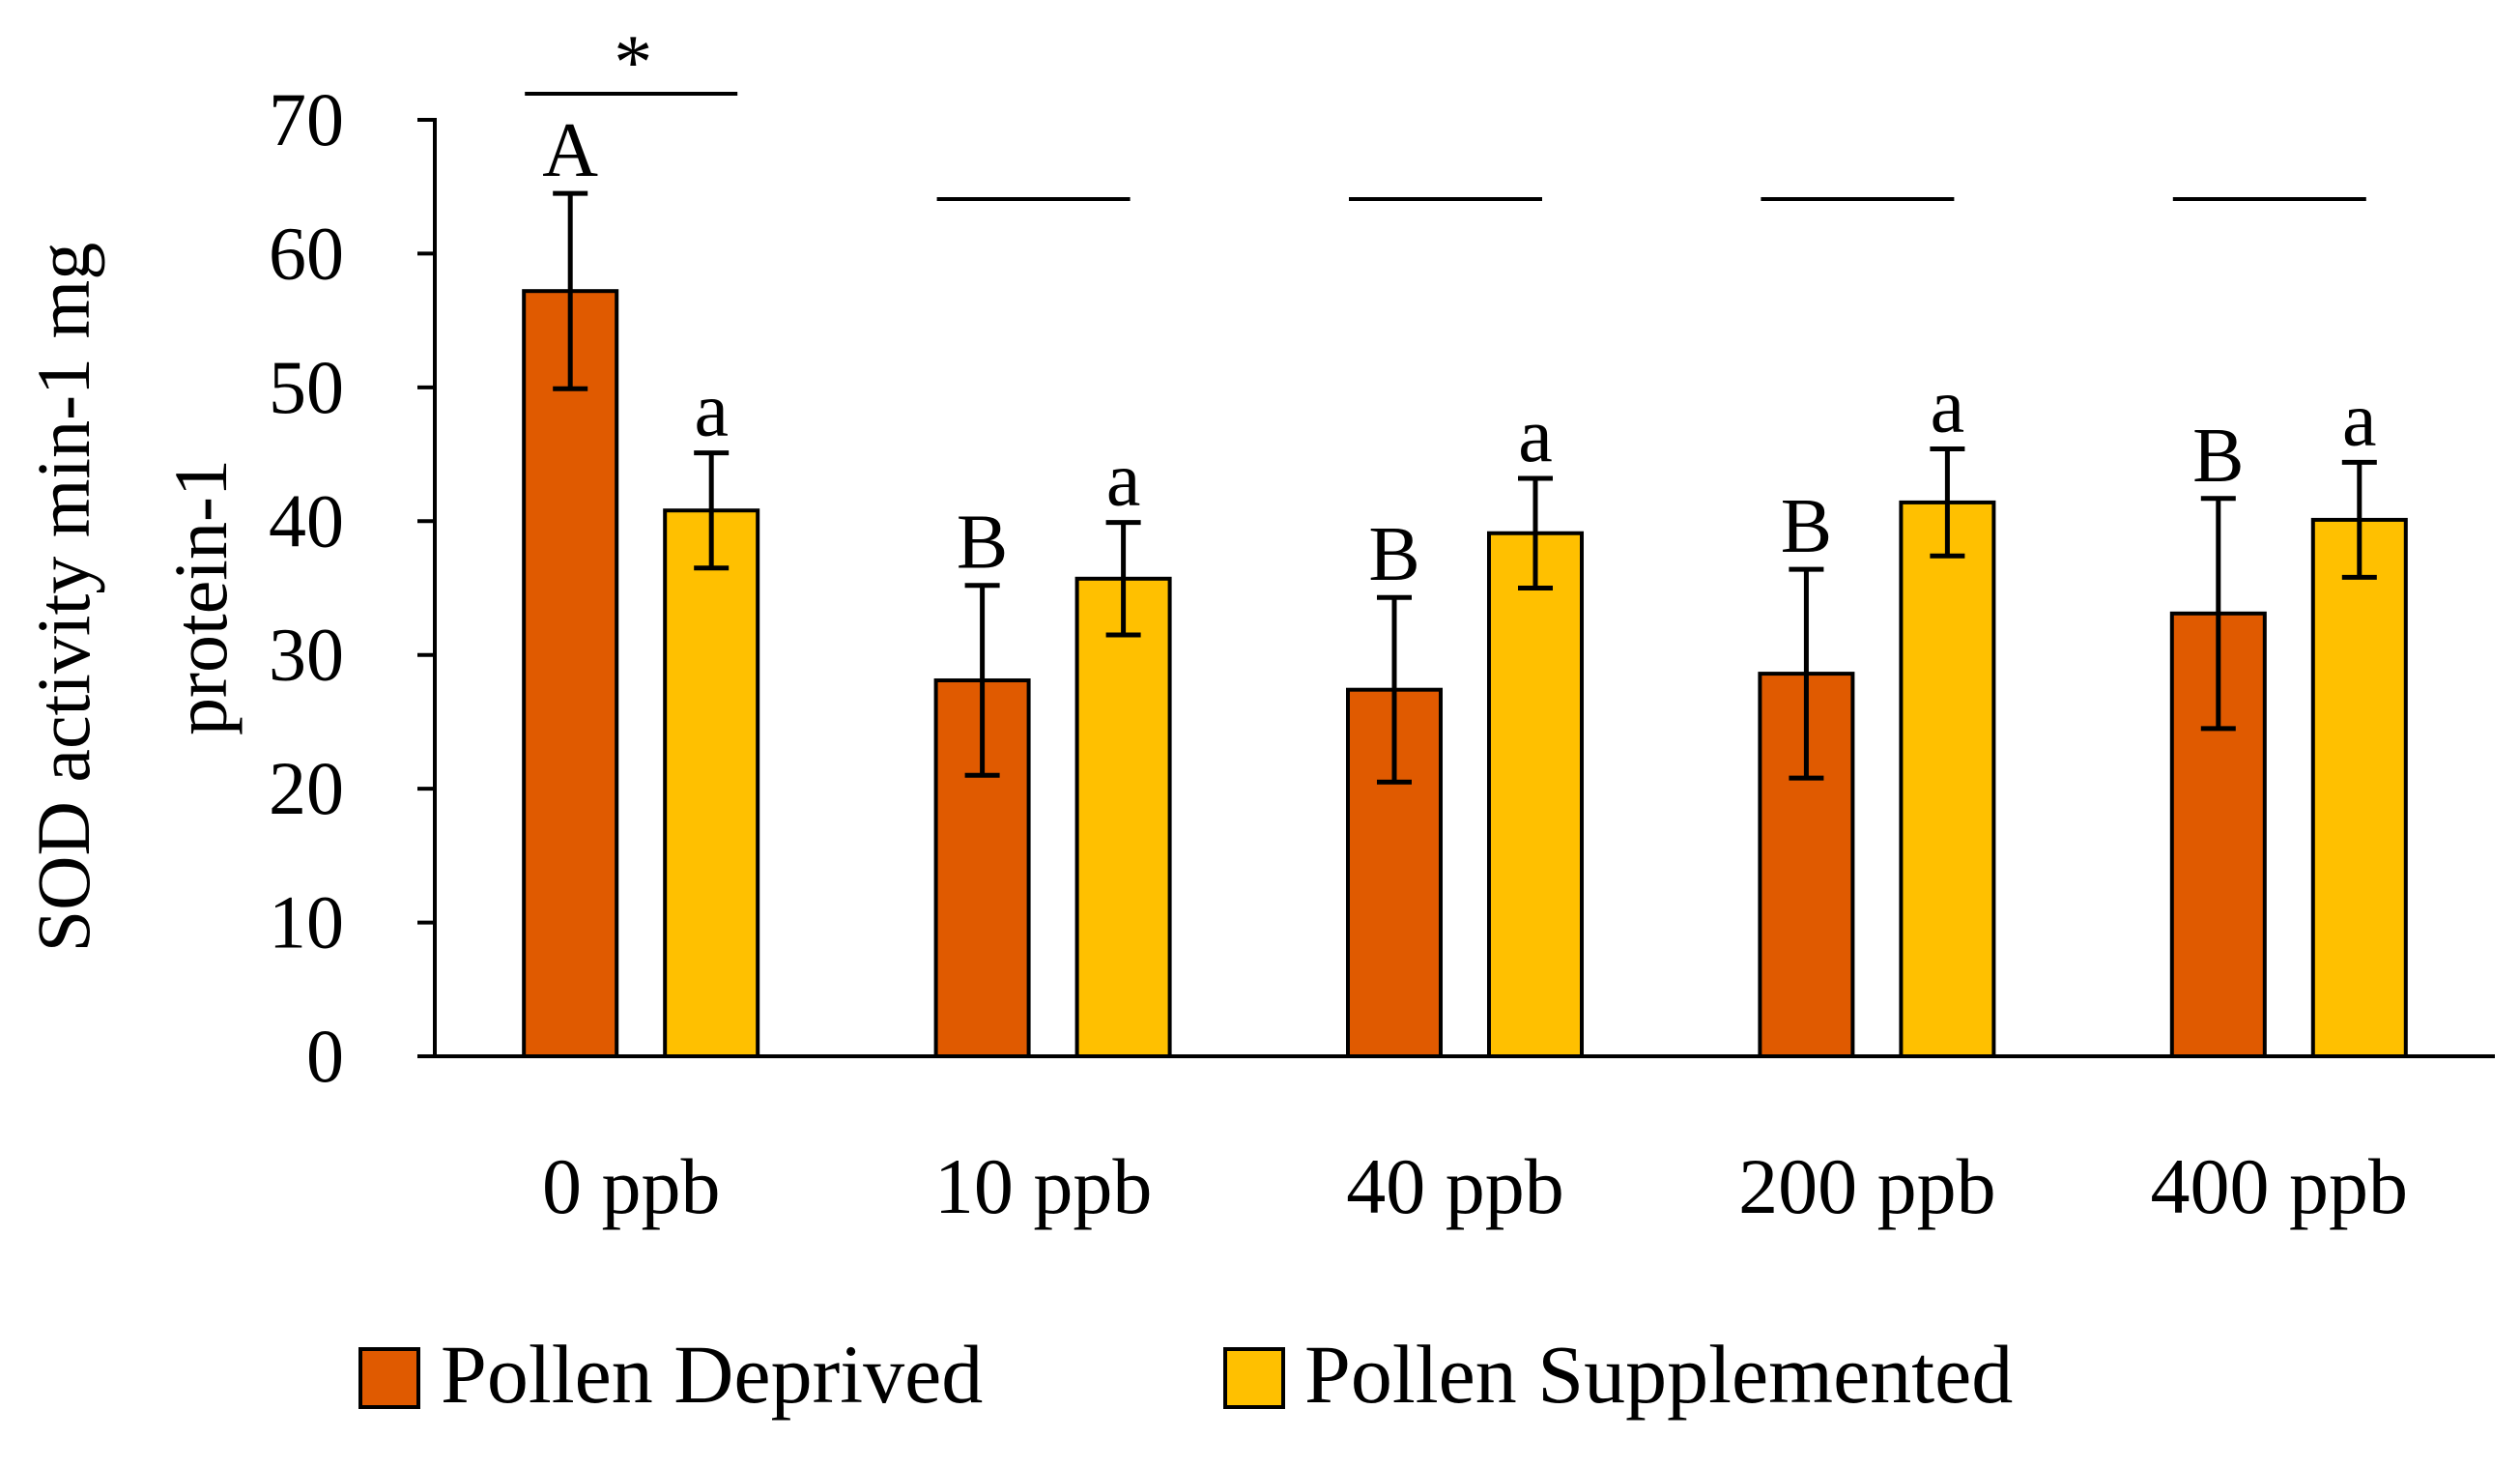 The image size is (2520, 1467). Describe the element at coordinates (570, 150) in the screenshot. I see `significance-letter: A` at that location.